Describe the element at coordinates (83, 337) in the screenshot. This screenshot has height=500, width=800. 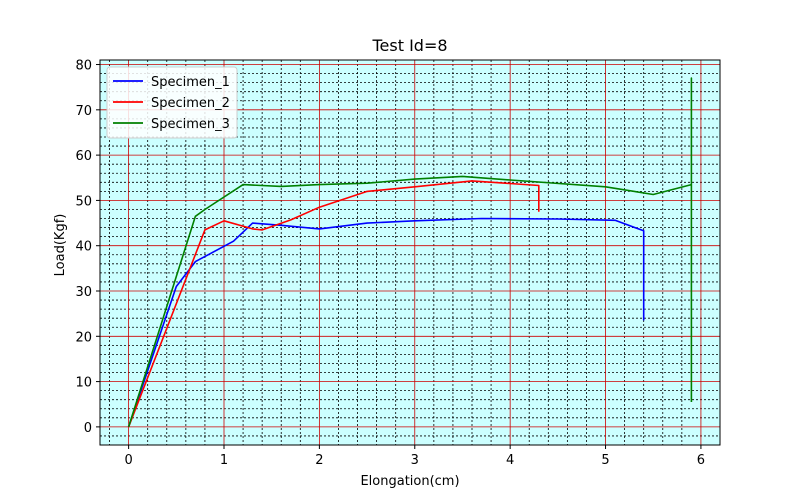
I see `y-tick-label: 20` at that location.